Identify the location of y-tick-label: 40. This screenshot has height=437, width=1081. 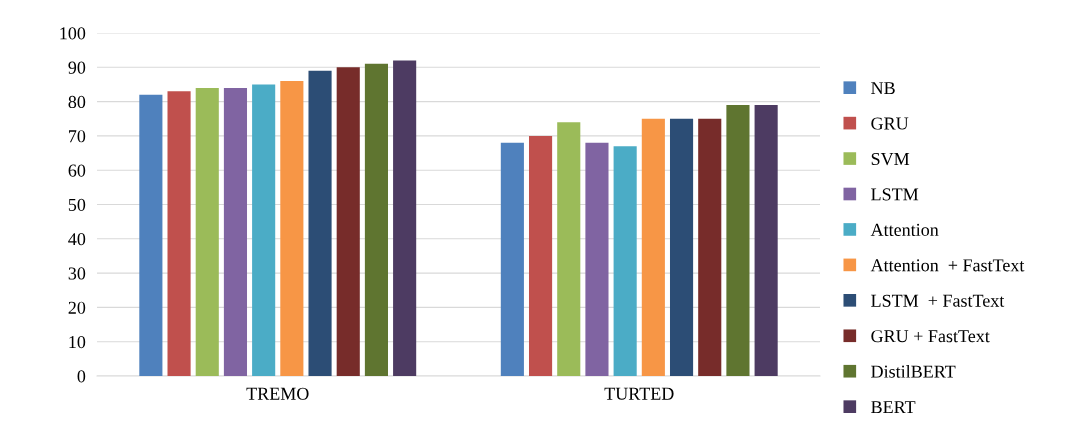
(77, 239).